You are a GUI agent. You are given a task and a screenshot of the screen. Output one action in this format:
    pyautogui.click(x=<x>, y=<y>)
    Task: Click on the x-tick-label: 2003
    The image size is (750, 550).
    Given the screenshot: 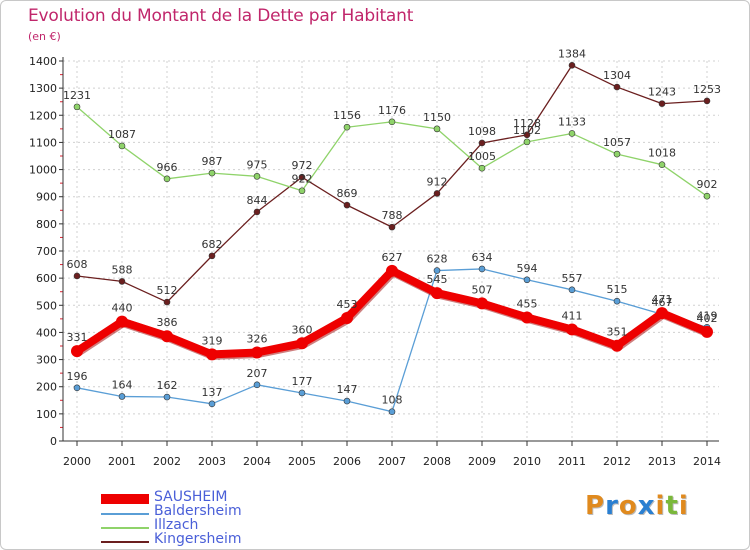 What is the action you would take?
    pyautogui.click(x=212, y=461)
    